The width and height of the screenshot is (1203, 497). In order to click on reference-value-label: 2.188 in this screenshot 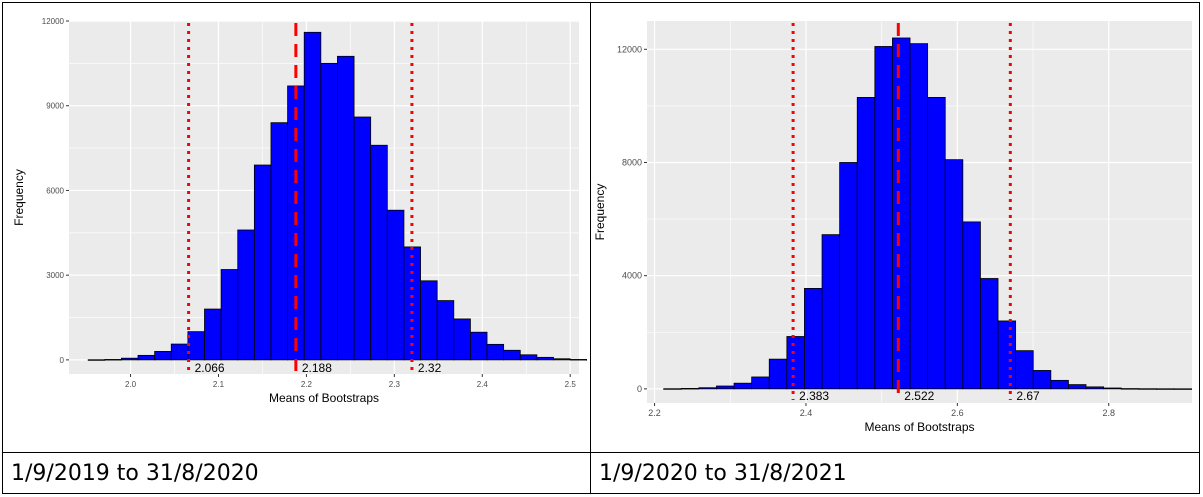, I will do `click(317, 368)`.